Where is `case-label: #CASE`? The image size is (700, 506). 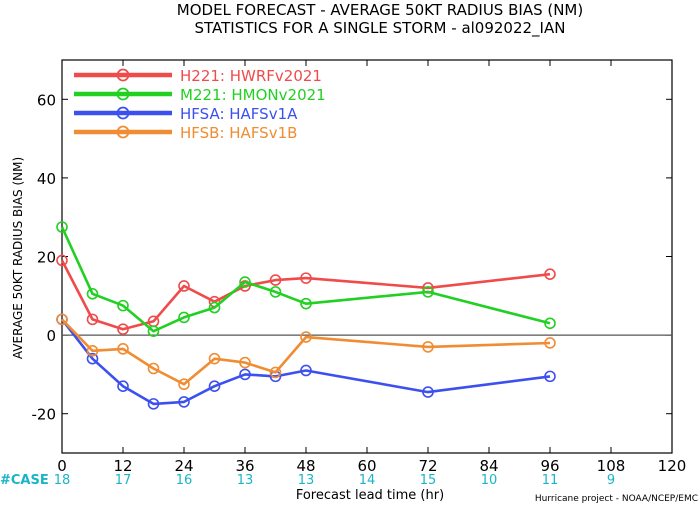
case-label: #CASE is located at coordinates (24, 480).